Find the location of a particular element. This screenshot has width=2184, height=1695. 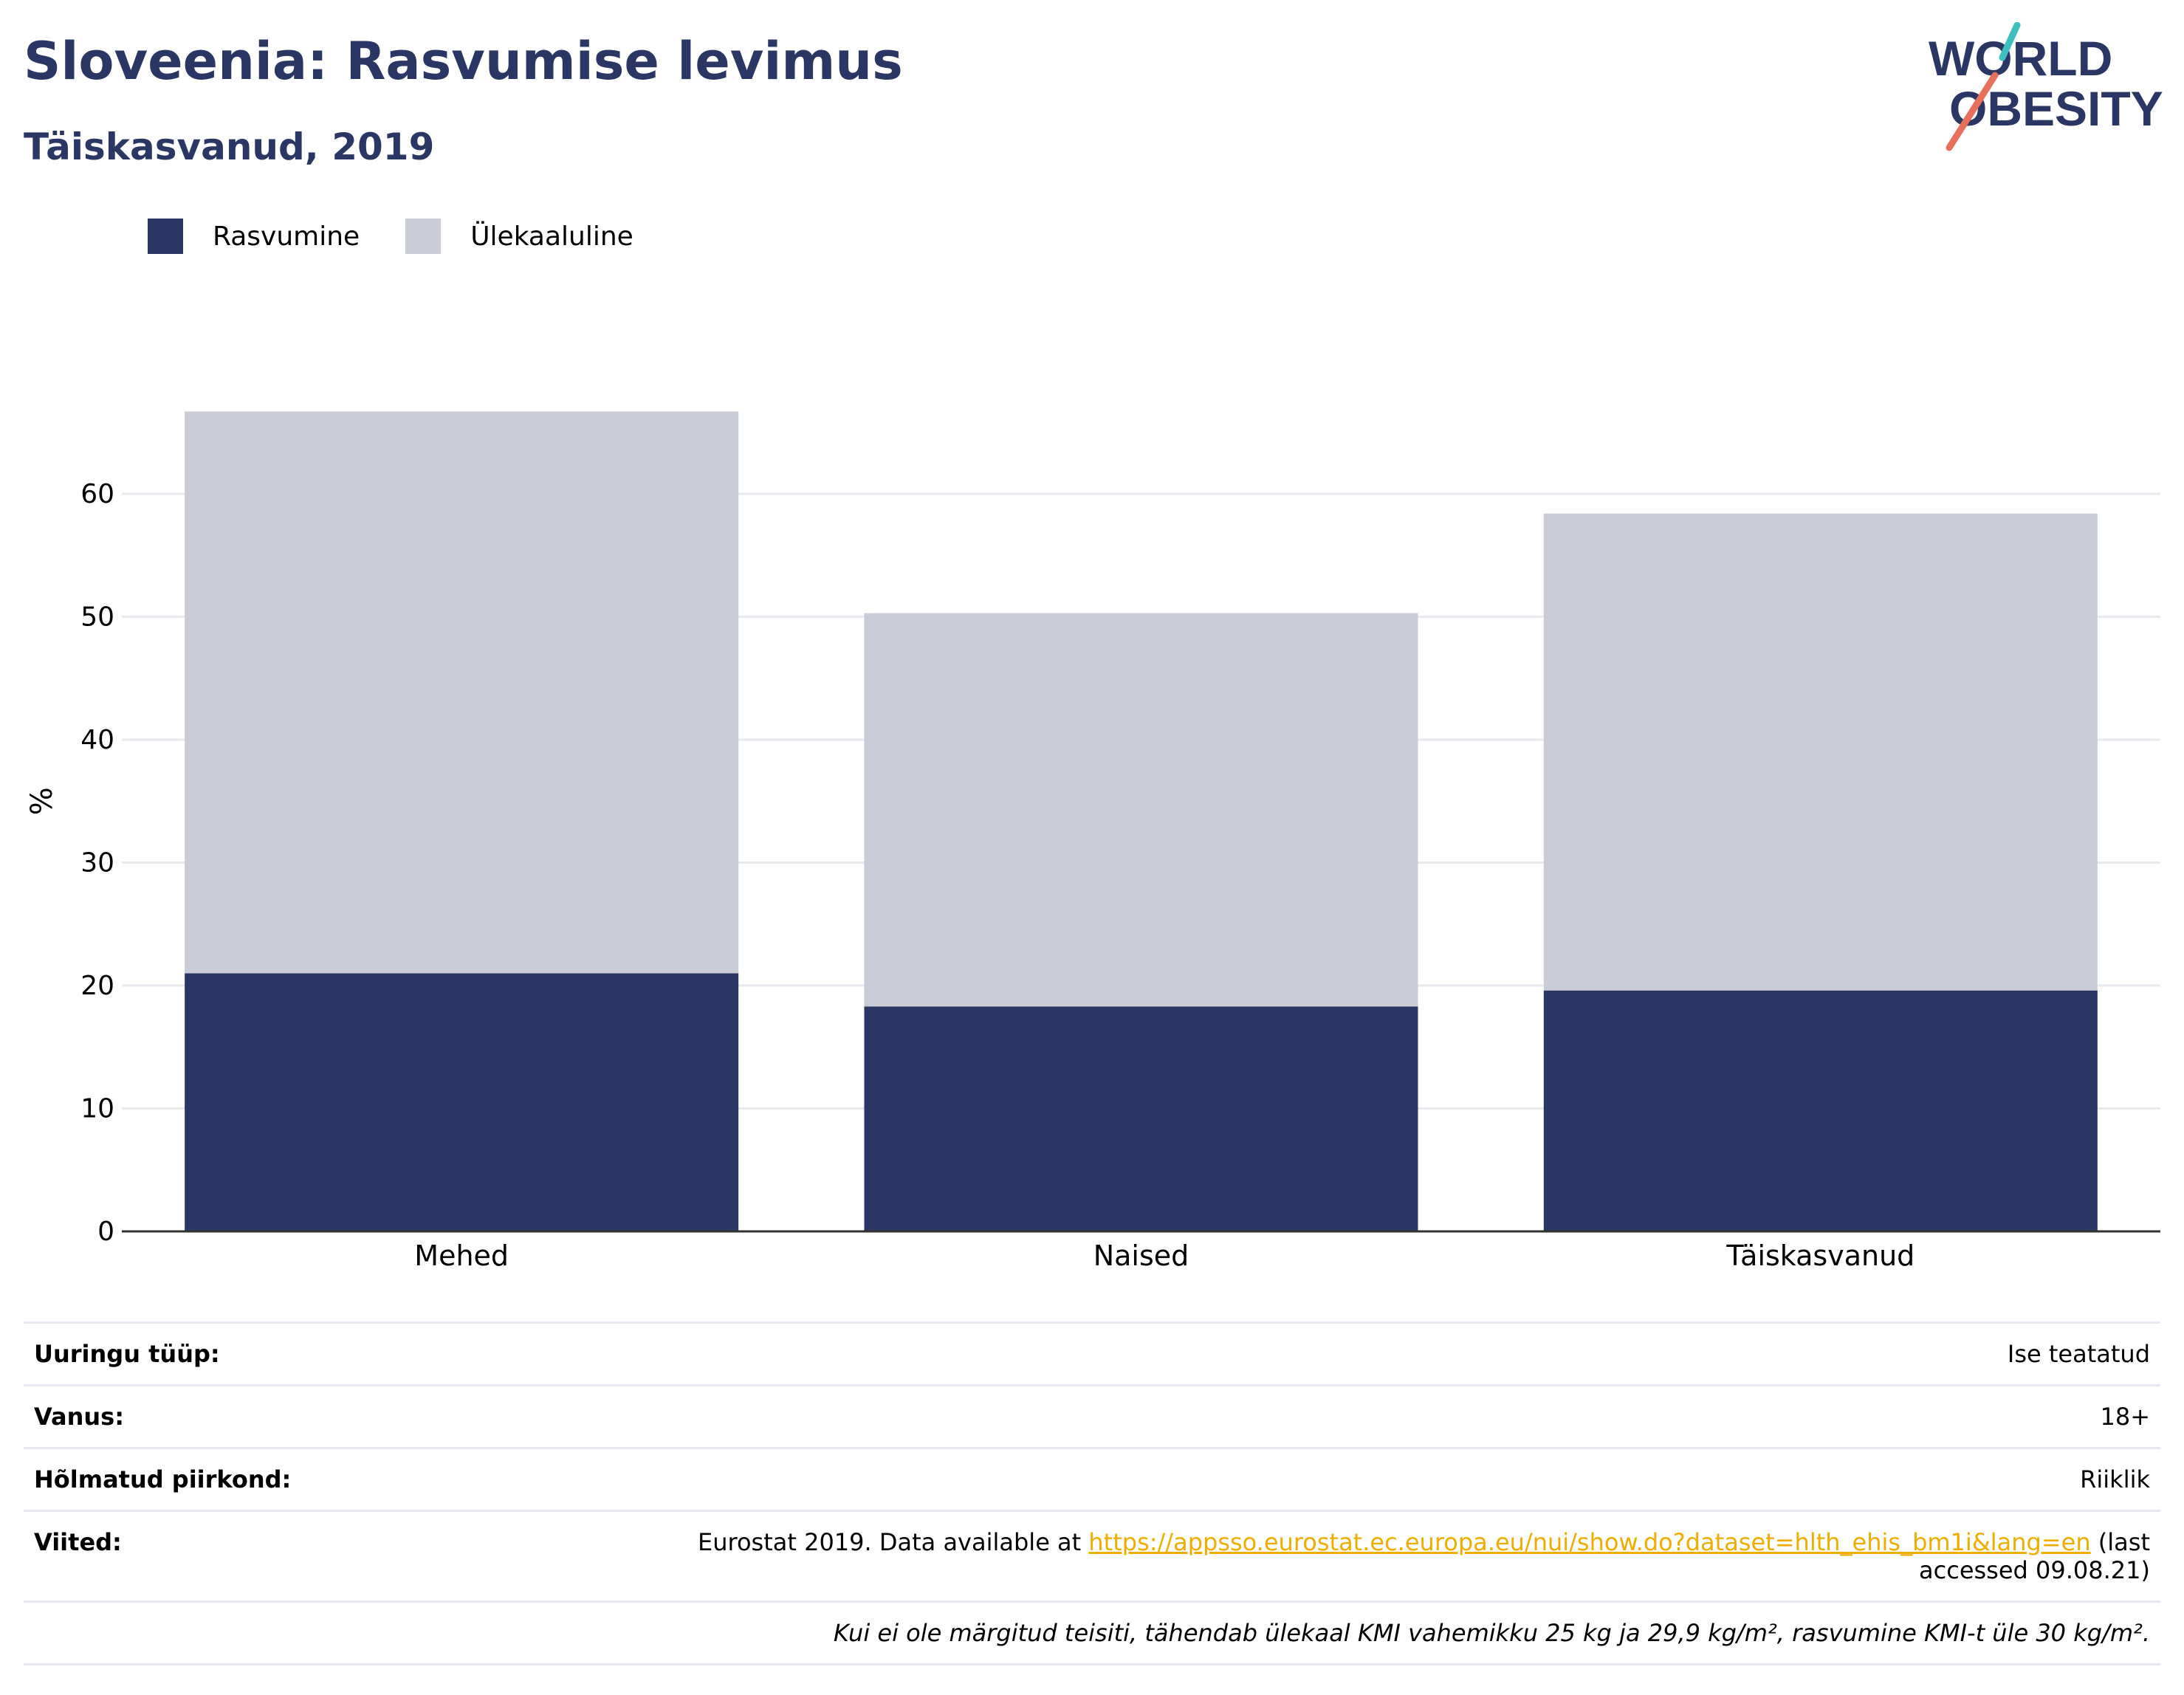

world-obesity-logo: WORLD OBESITY is located at coordinates (2049, 88).